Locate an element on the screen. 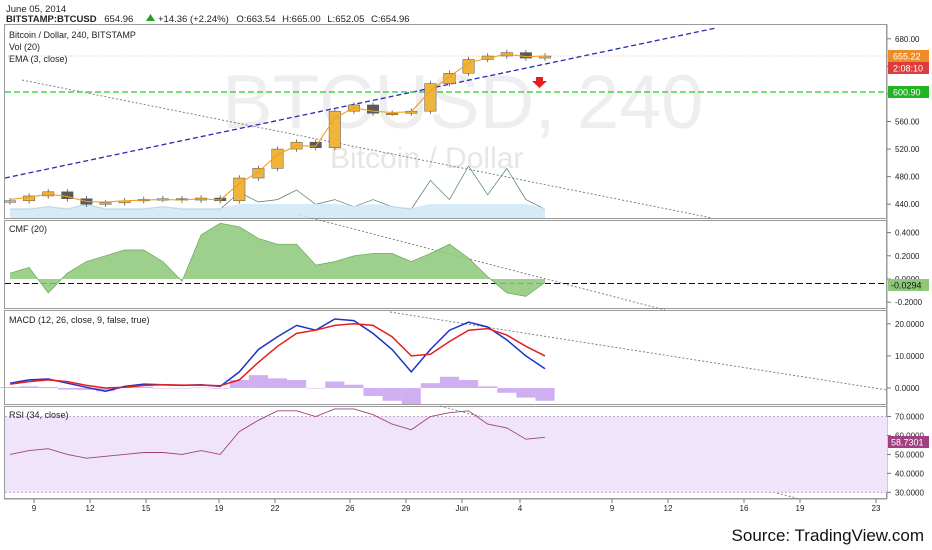 The image size is (932, 550). watermark-name: Bitcoin / Dollar is located at coordinates (426, 158).